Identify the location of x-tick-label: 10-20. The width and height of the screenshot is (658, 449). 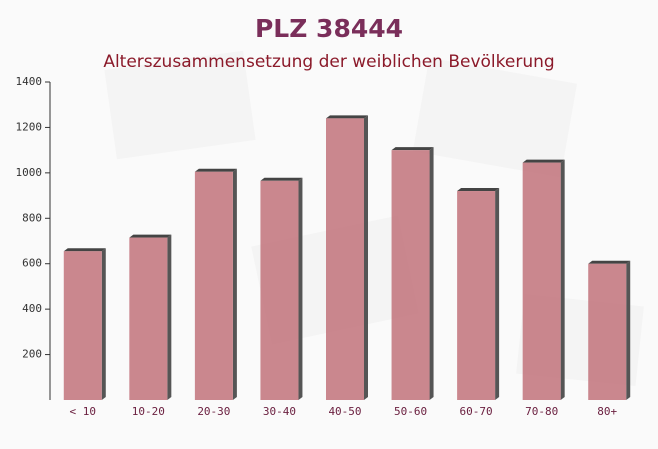
(148, 411).